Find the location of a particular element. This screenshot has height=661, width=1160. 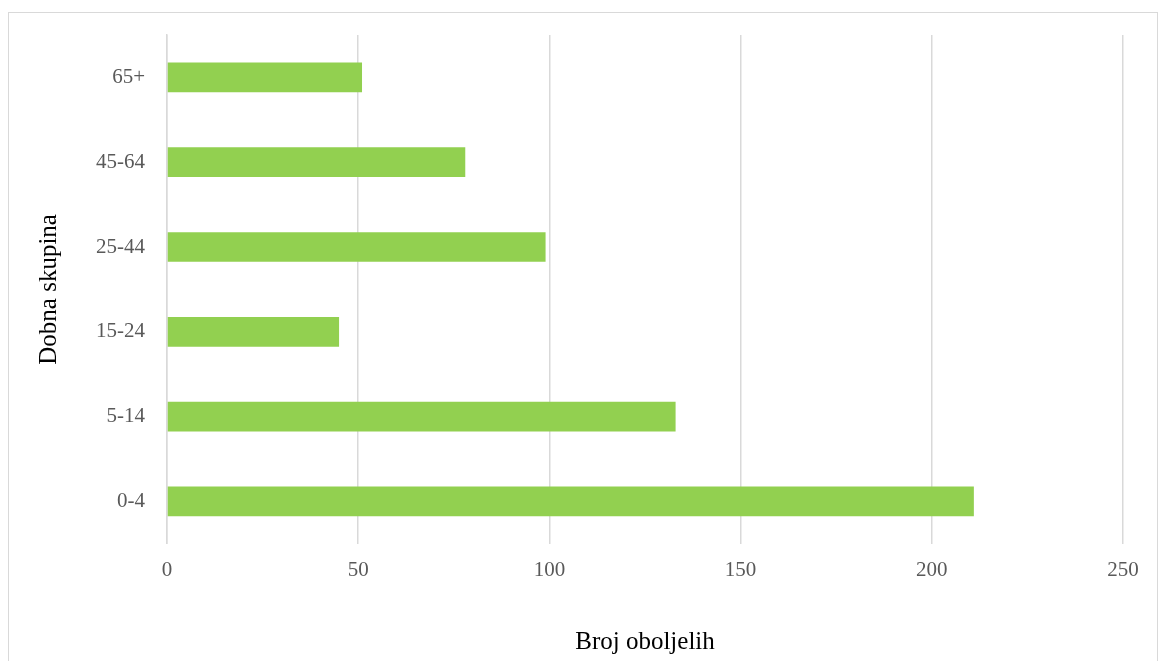

y-tick-label: 45-64 is located at coordinates (120, 160).